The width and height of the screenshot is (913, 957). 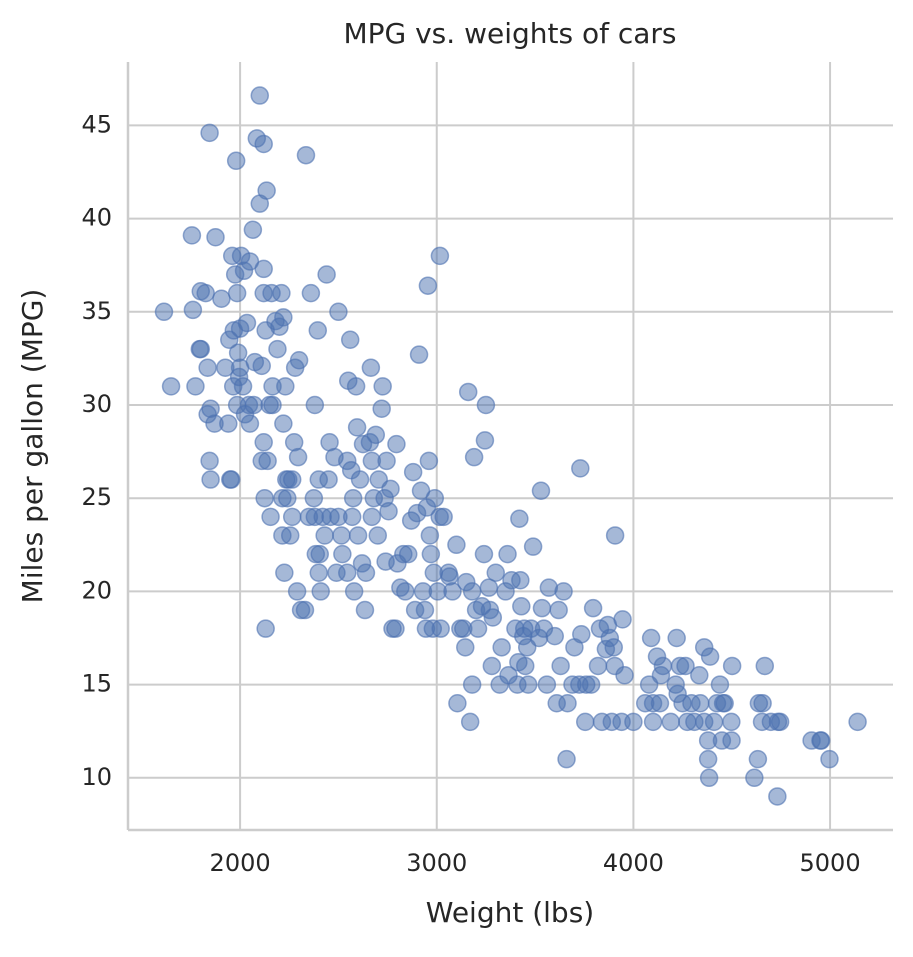 What do you see at coordinates (96, 684) in the screenshot?
I see `y-tick-label: 15` at bounding box center [96, 684].